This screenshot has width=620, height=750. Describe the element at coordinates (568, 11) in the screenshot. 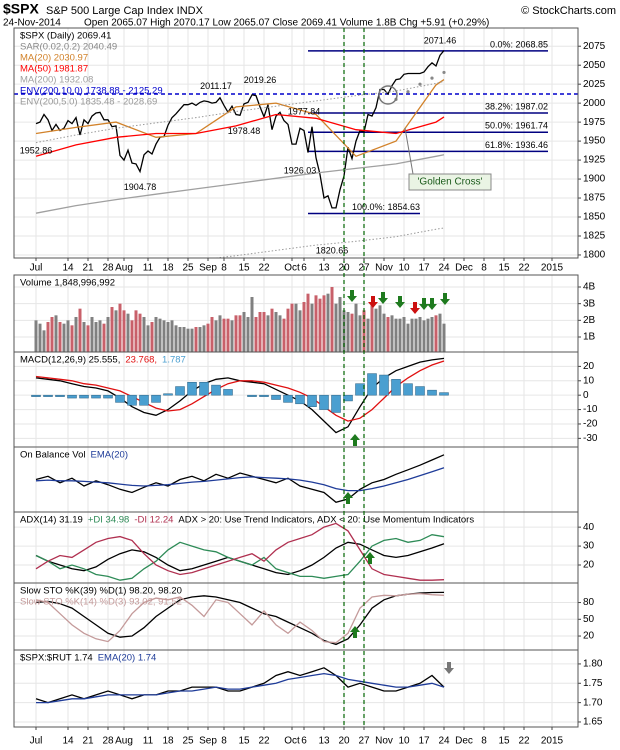

I see `copyright: © StockCharts.com` at that location.